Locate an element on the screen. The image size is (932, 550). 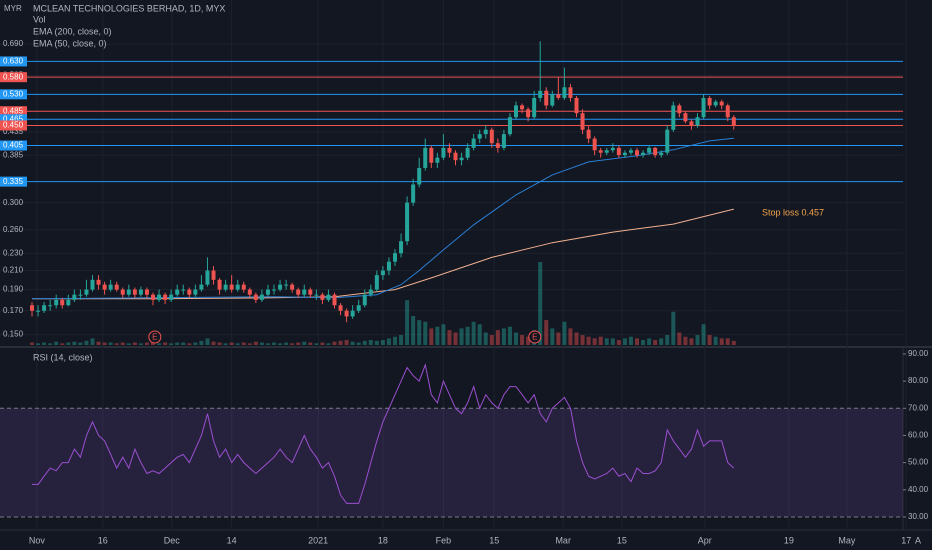
y-tick-label: 0.210 is located at coordinates (13, 270).